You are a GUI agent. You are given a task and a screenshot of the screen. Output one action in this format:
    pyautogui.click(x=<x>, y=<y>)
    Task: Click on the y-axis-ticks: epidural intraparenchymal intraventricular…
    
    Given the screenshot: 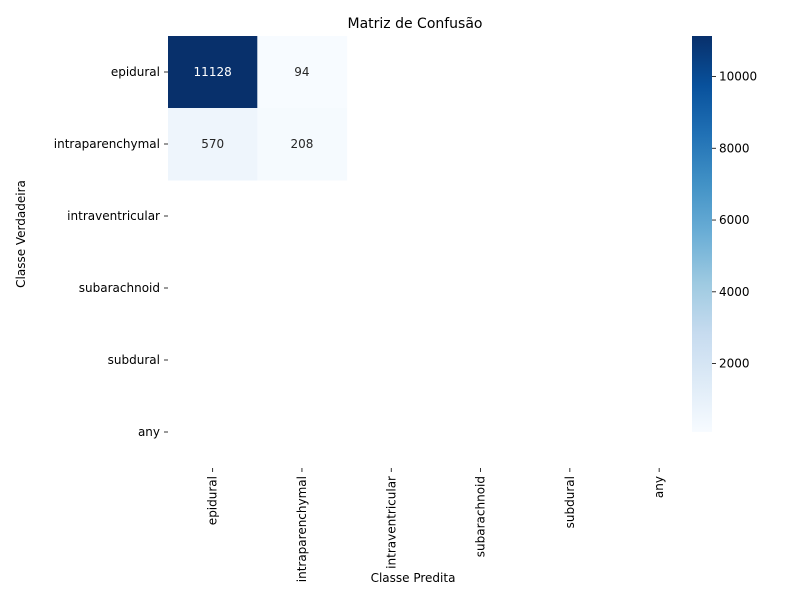 What is the action you would take?
    pyautogui.click(x=111, y=252)
    